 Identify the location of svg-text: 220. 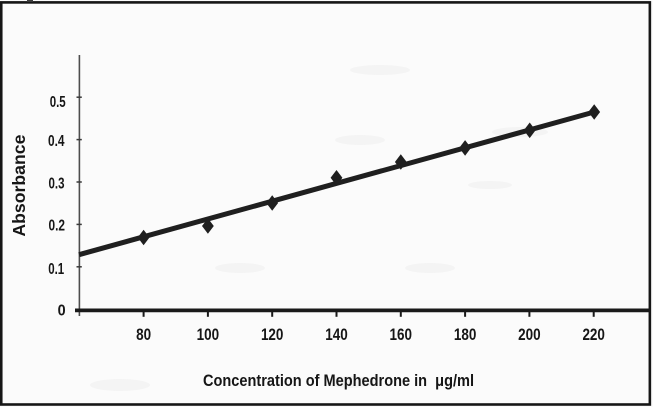
(593, 334).